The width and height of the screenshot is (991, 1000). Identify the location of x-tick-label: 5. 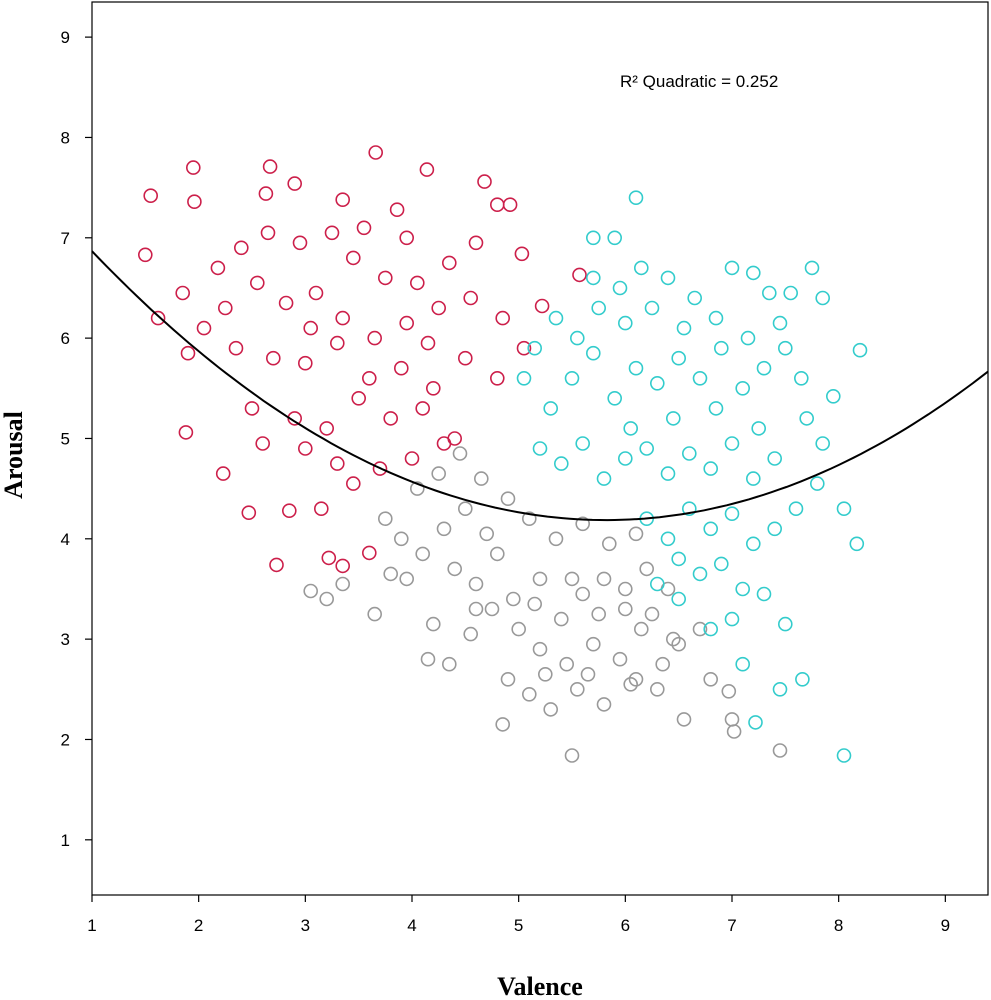
(518, 925).